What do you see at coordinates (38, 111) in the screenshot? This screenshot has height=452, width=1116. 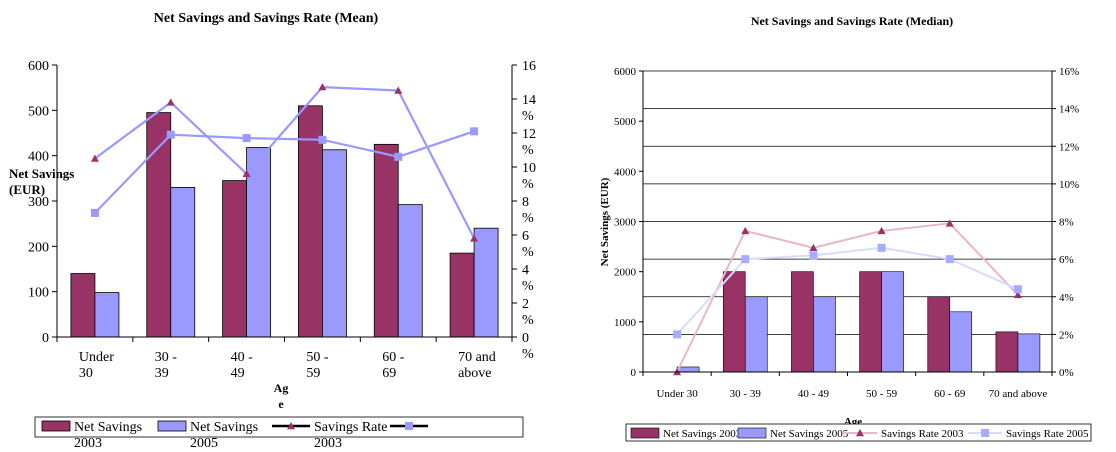 I see `y-tick-label: 500` at bounding box center [38, 111].